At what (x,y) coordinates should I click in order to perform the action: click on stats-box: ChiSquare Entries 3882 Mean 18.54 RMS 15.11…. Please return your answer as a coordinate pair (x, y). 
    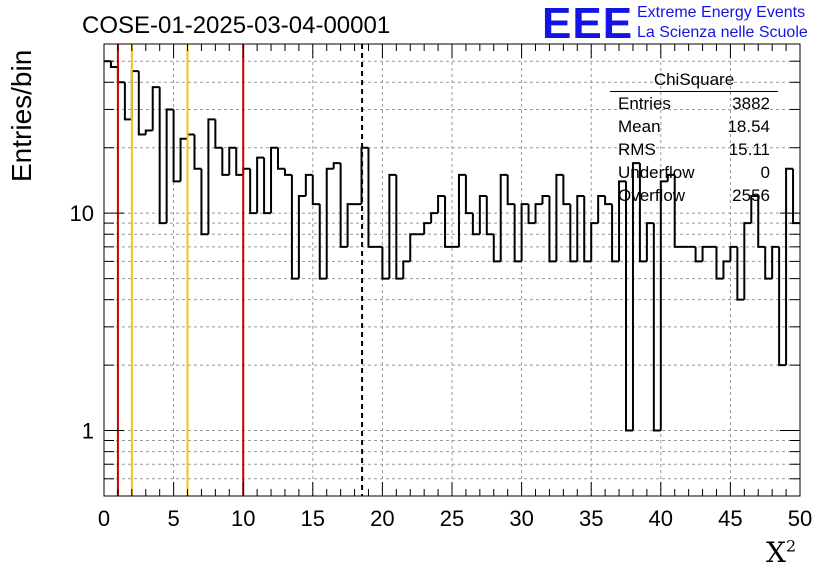
    Looking at the image, I should click on (694, 137).